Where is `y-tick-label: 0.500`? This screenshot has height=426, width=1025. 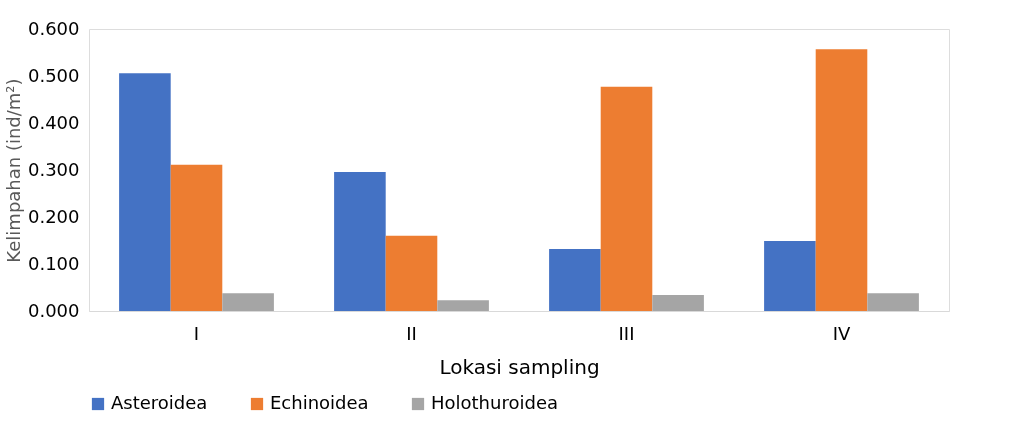 y-tick-label: 0.500 is located at coordinates (53, 75).